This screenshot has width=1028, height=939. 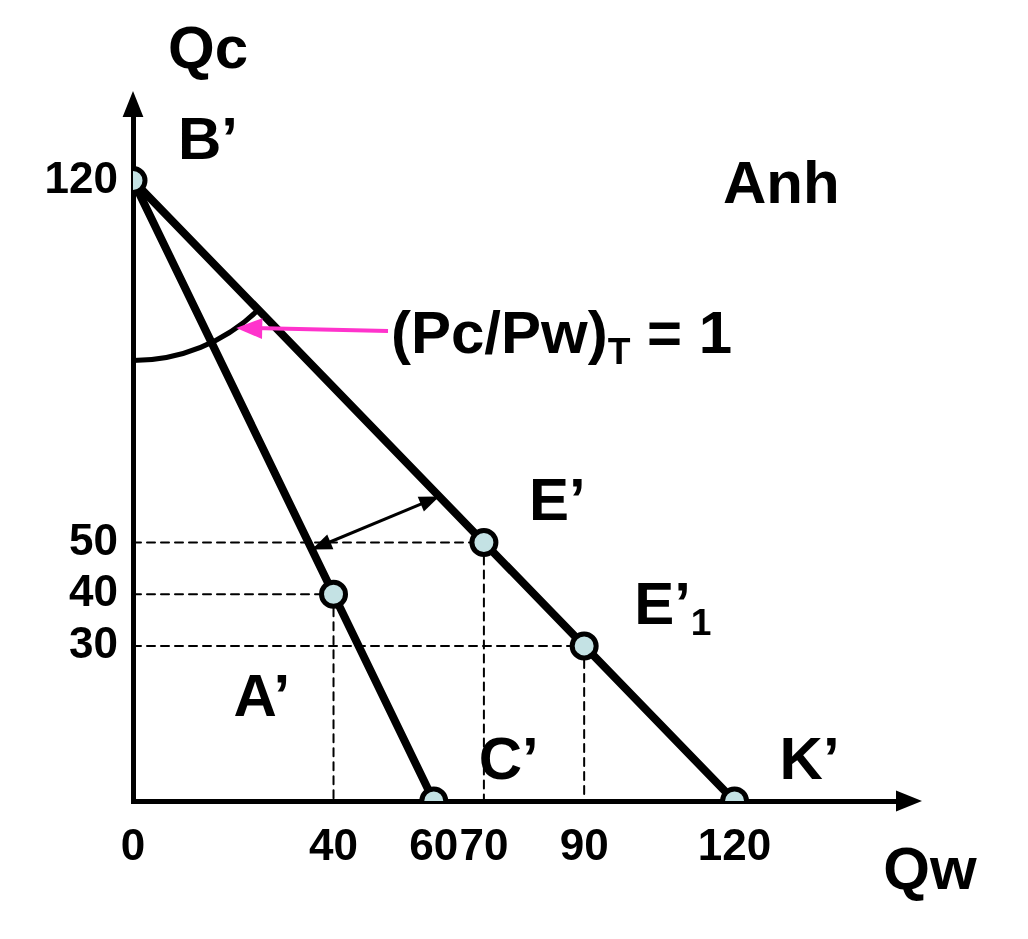 What do you see at coordinates (781, 182) in the screenshot?
I see `annotation: Anh` at bounding box center [781, 182].